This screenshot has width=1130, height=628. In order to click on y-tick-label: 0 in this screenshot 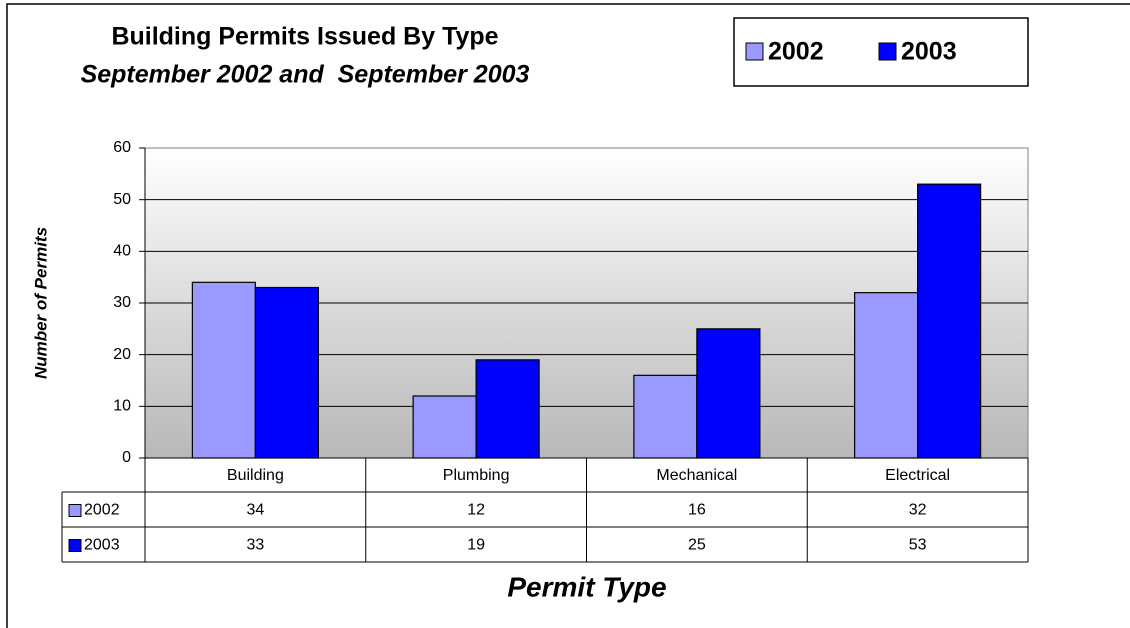, I will do `click(126, 457)`.